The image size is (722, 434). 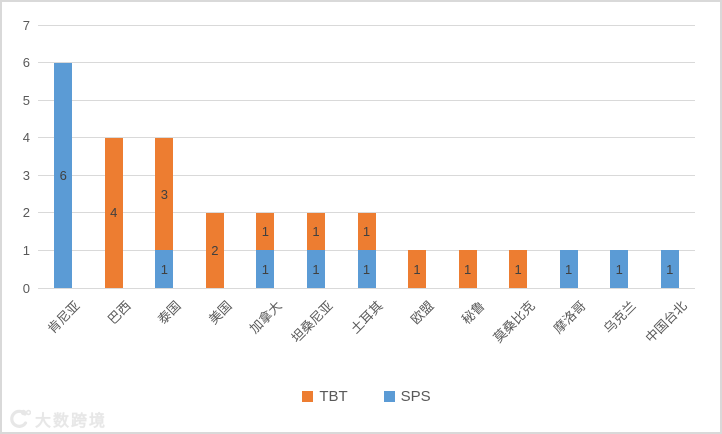 I want to click on y-axis-tick-label: 3, so click(x=26, y=175).